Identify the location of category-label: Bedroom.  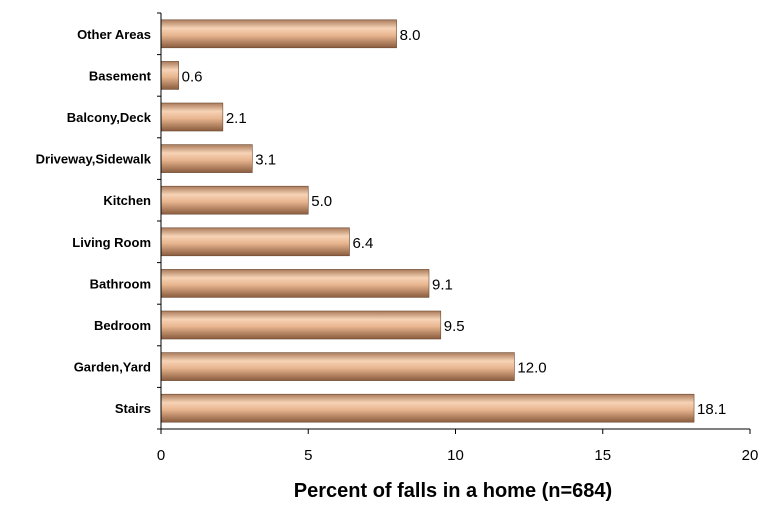
(122, 325).